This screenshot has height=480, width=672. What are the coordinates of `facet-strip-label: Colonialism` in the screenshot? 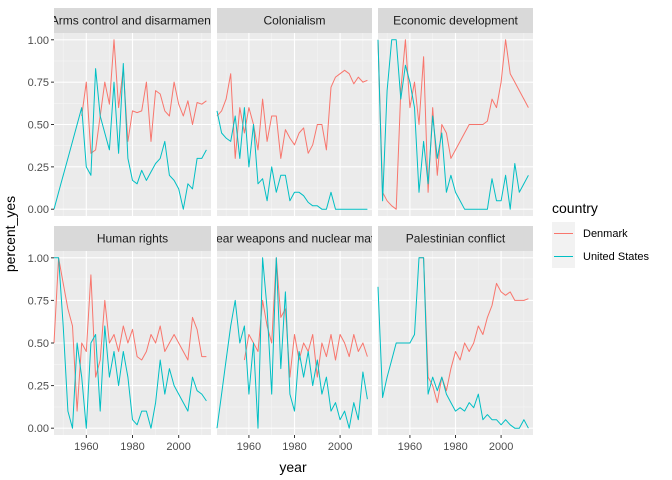 It's located at (294, 21).